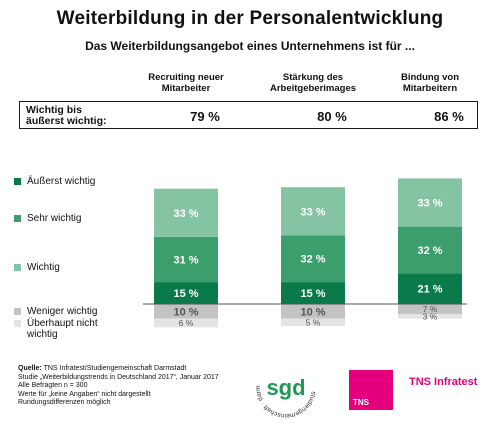 This screenshot has height=434, width=500. I want to click on column-header-mitarbeiterbindung: Bindung von Mitarbeitern, so click(430, 83).